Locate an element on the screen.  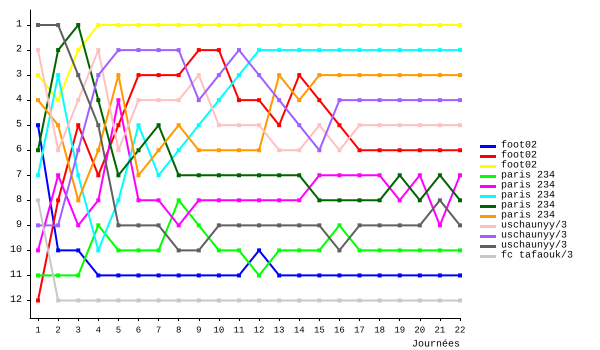
x-tick-label: 9 is located at coordinates (199, 331).